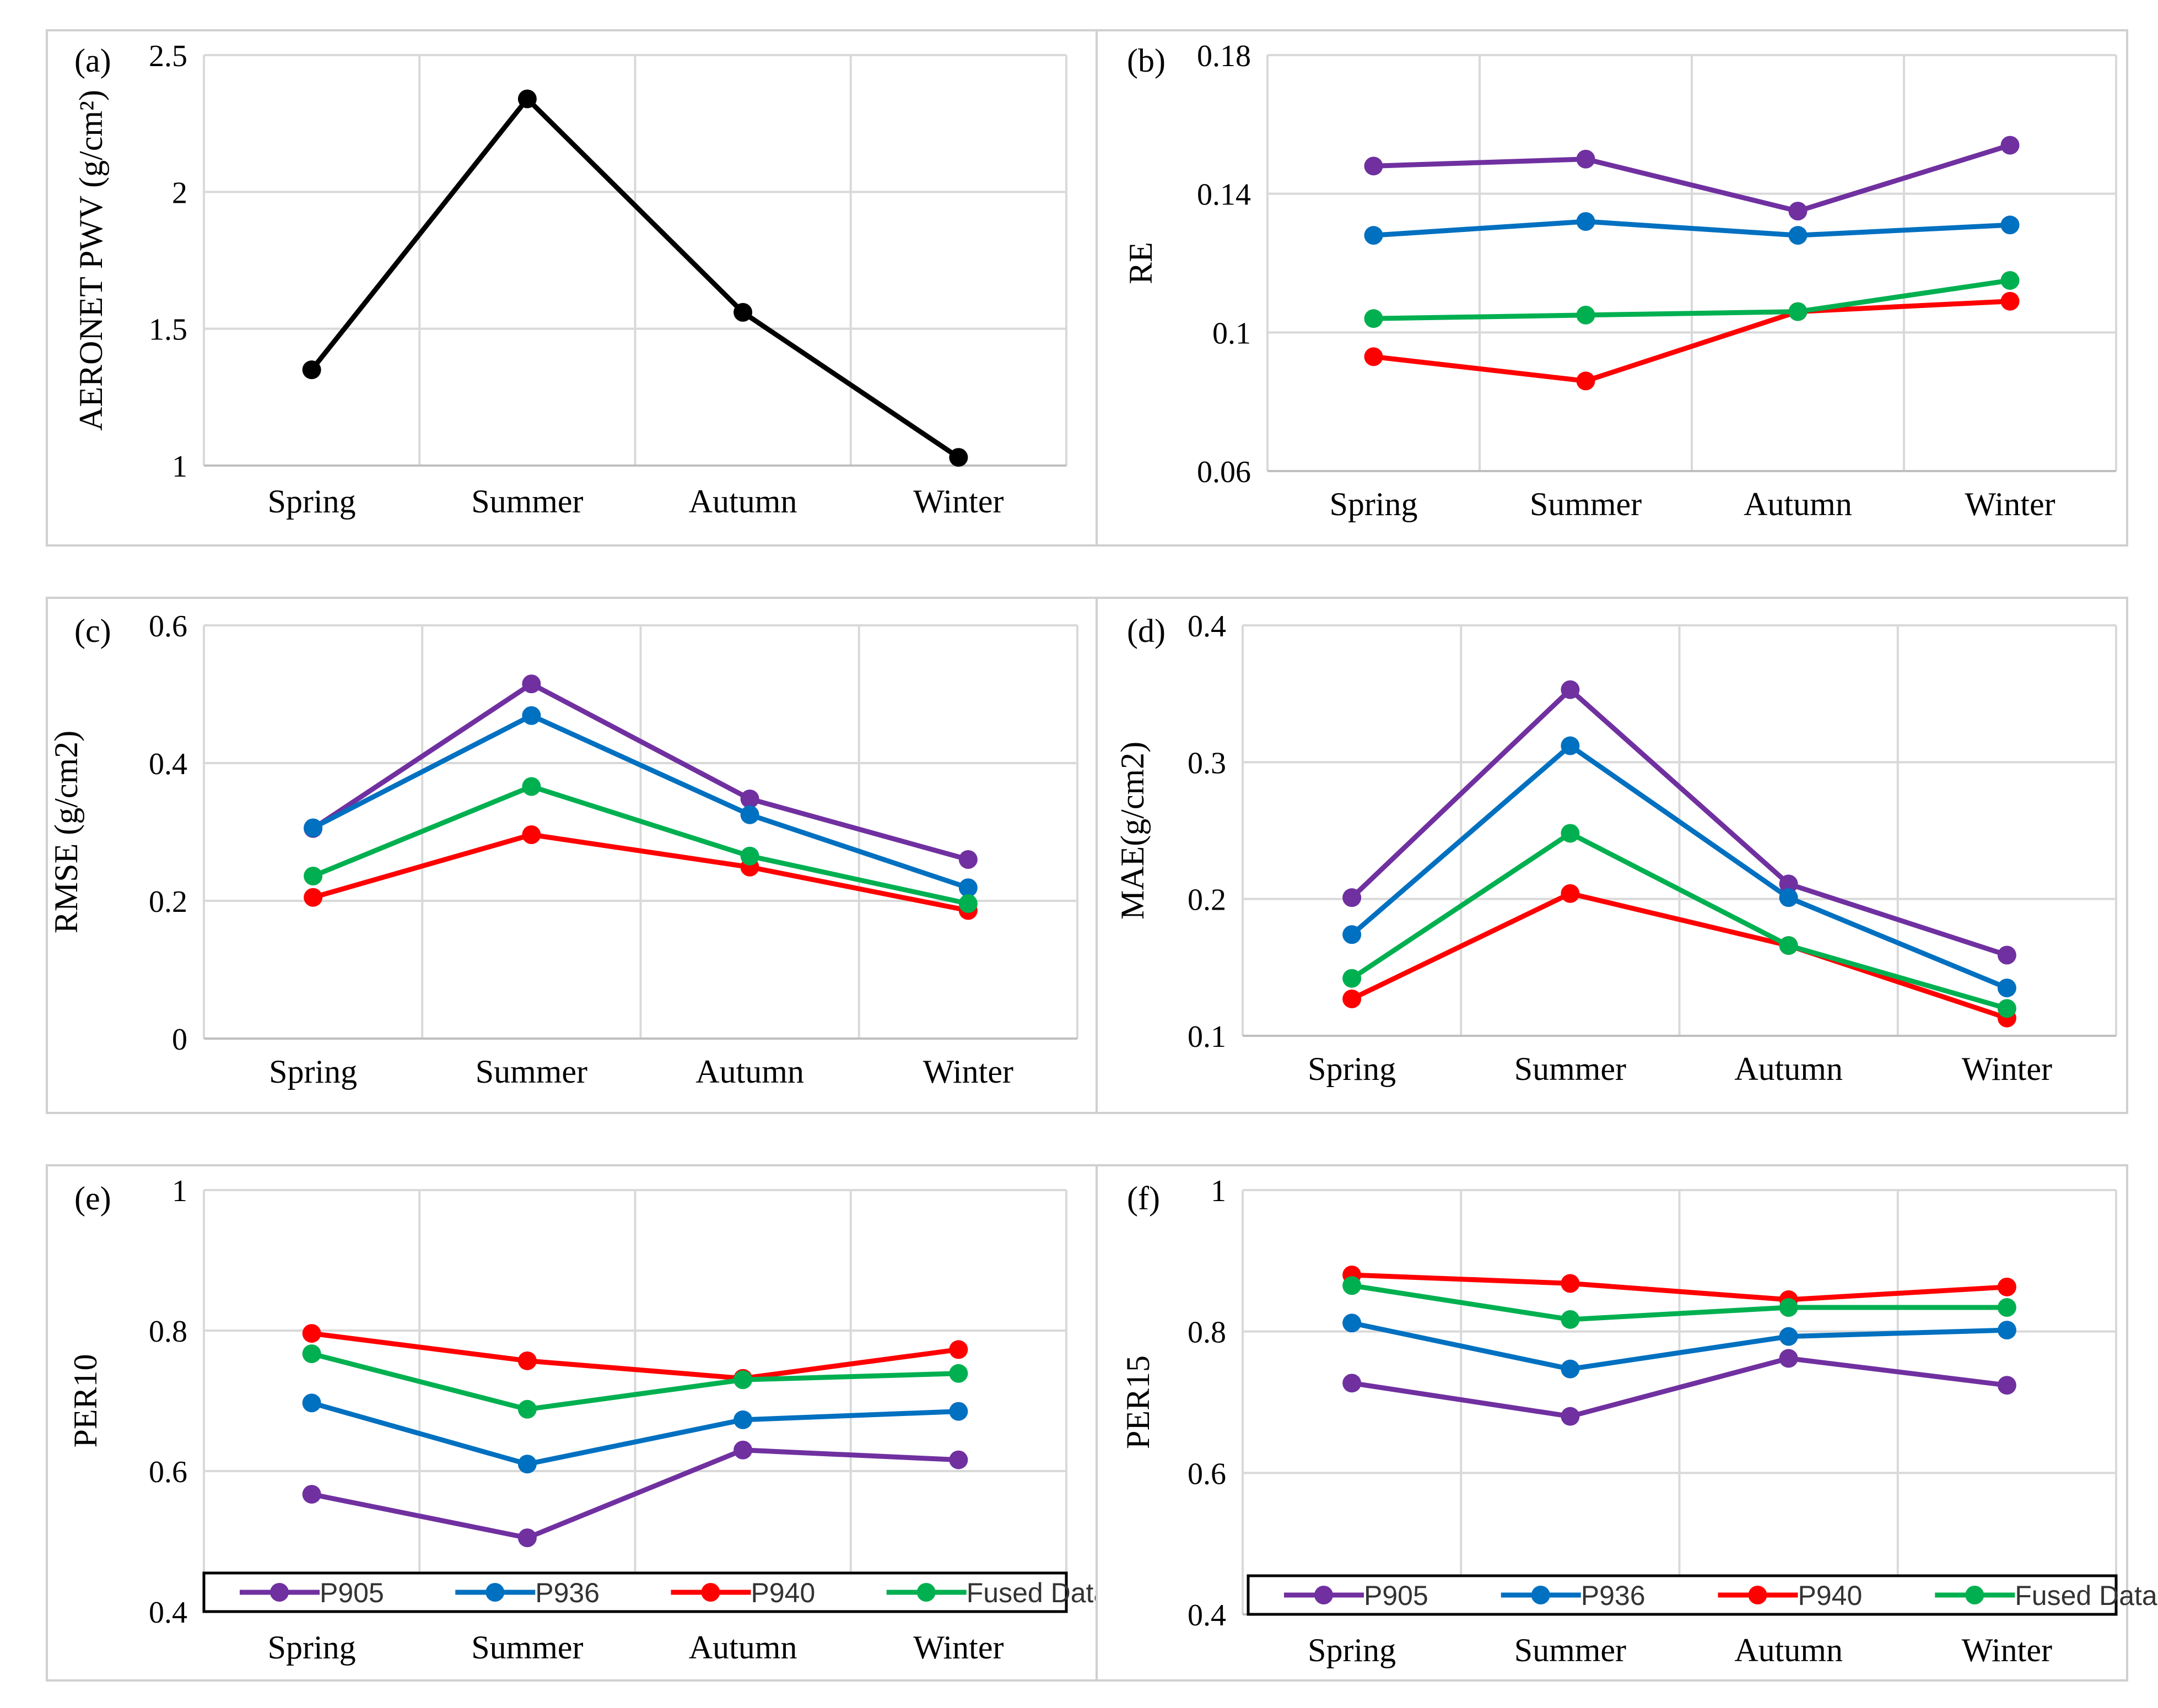 Image resolution: width=2158 pixels, height=1708 pixels. I want to click on panel-label: (d), so click(1146, 631).